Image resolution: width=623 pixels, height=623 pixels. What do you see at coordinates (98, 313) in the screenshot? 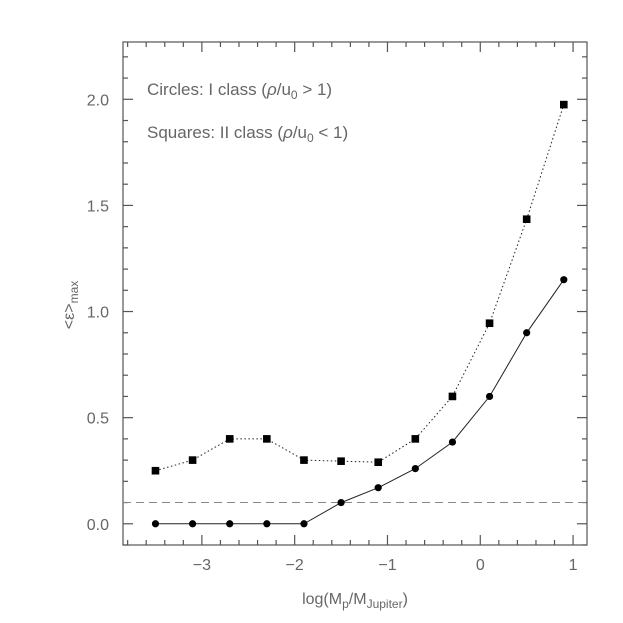
I see `y-tick-label: 1.0` at bounding box center [98, 313].